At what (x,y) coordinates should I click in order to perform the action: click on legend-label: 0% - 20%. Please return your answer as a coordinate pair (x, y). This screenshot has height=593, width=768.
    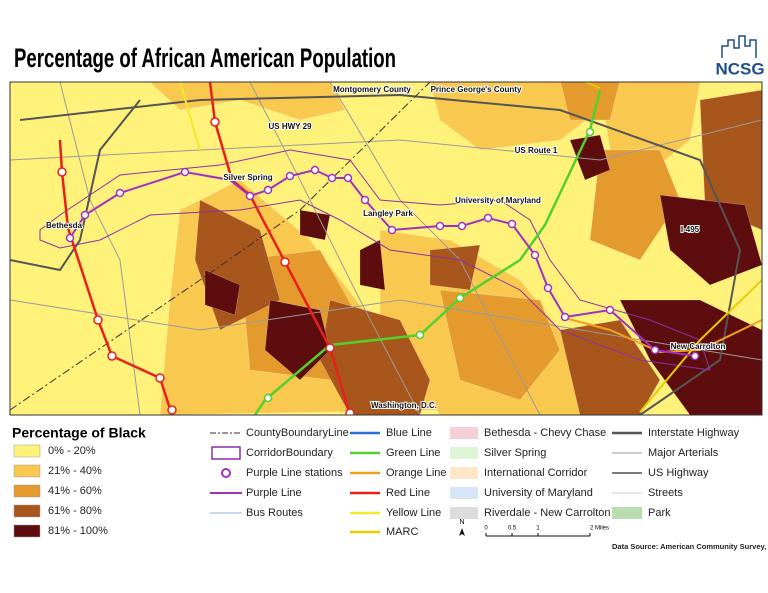
    Looking at the image, I should click on (72, 451).